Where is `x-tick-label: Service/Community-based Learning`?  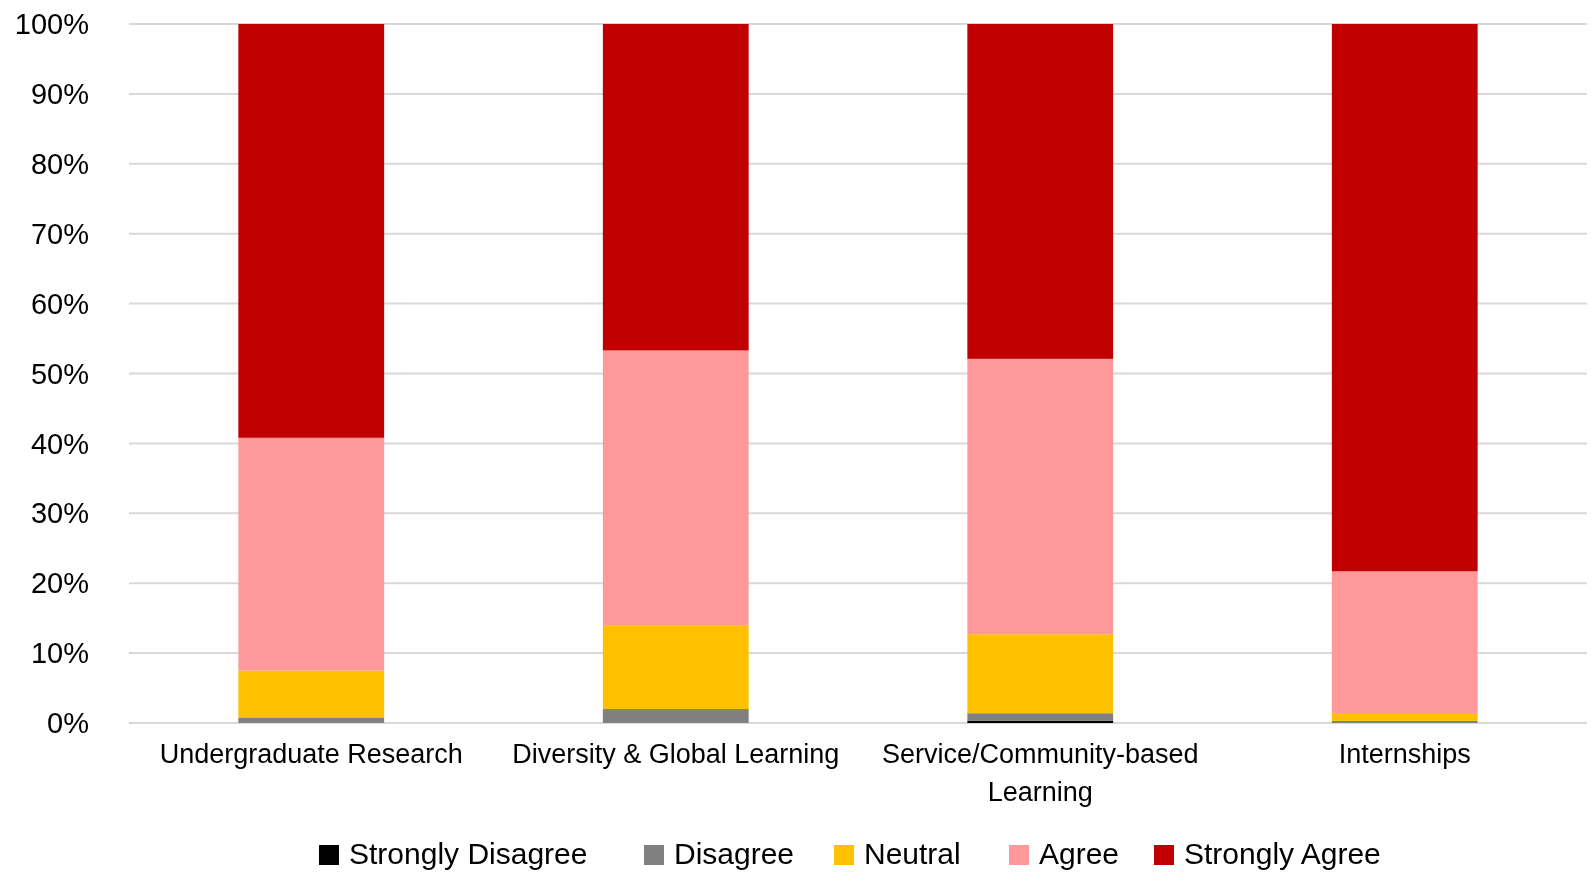 x-tick-label: Service/Community-based Learning is located at coordinates (1040, 773).